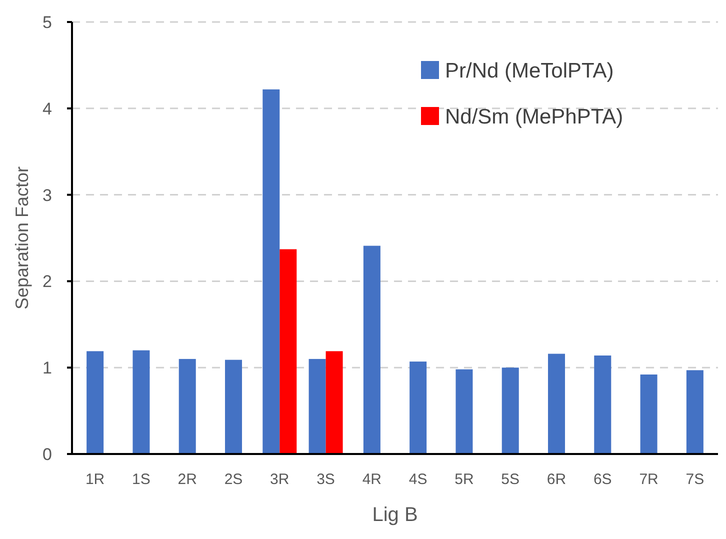  What do you see at coordinates (233, 479) in the screenshot?
I see `x-tick-label: 2S` at bounding box center [233, 479].